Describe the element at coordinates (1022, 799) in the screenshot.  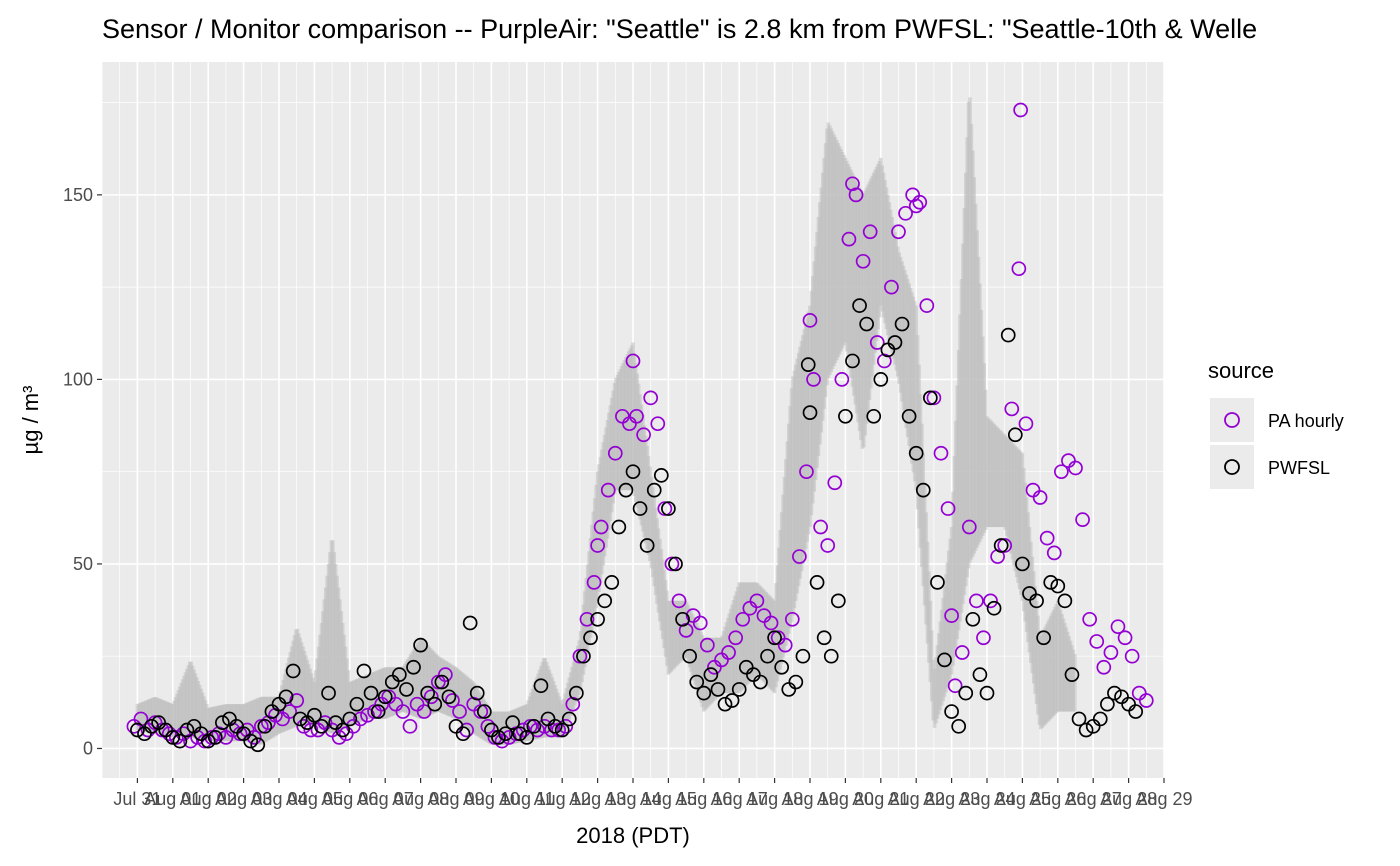
I see `x-tick-label: Aug 25` at that location.